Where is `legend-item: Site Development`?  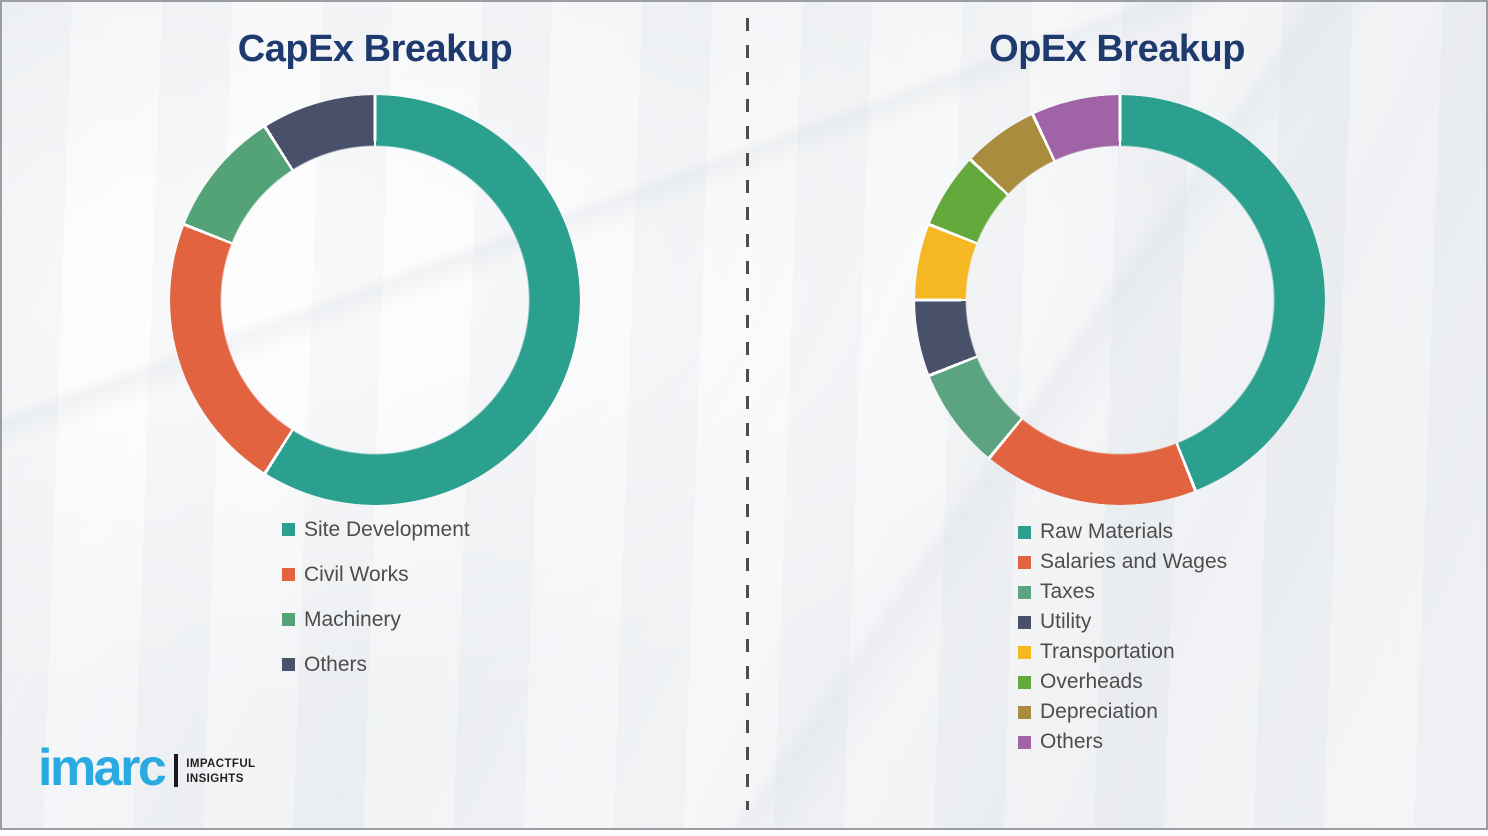
legend-item: Site Development is located at coordinates (376, 529).